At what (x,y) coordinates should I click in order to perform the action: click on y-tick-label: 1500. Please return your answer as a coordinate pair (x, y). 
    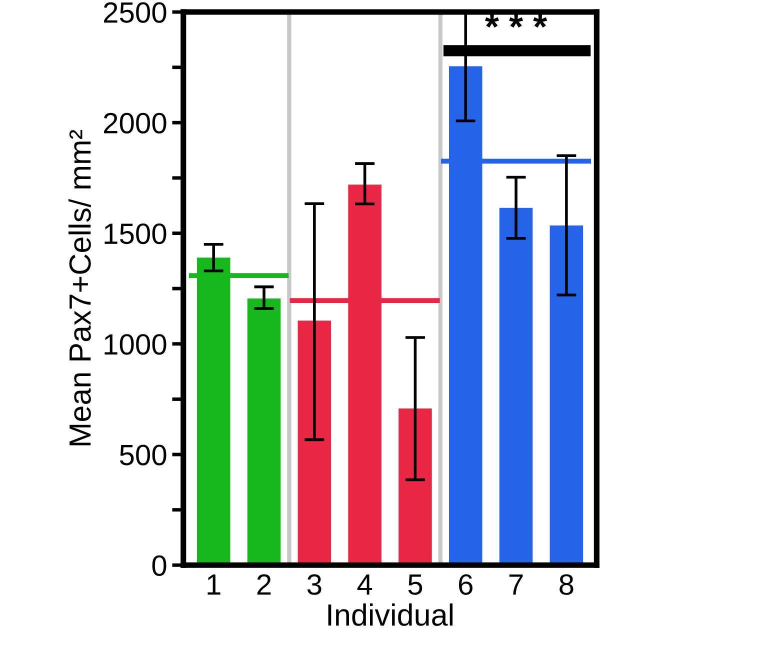
    Looking at the image, I should click on (135, 233).